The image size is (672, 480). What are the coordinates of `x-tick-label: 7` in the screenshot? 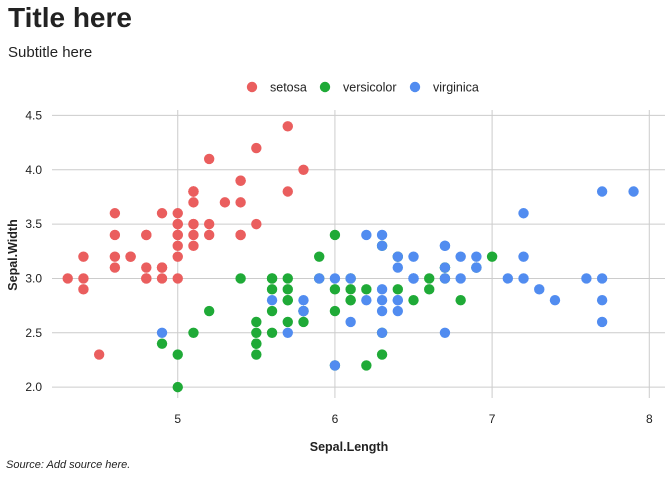 It's located at (492, 419).